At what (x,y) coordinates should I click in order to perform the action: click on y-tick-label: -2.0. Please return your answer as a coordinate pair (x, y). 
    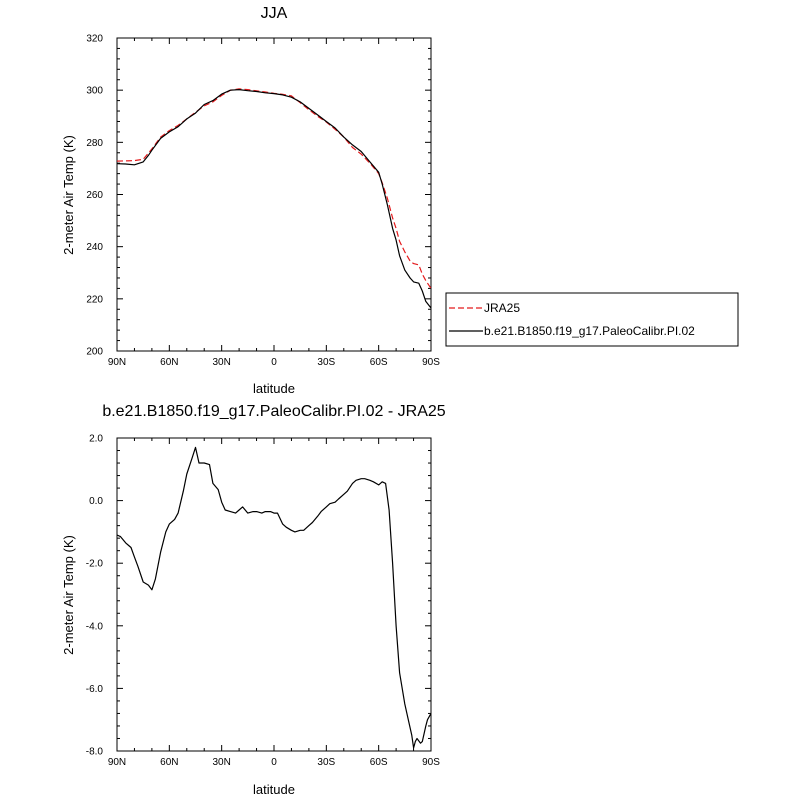
    Looking at the image, I should click on (95, 564).